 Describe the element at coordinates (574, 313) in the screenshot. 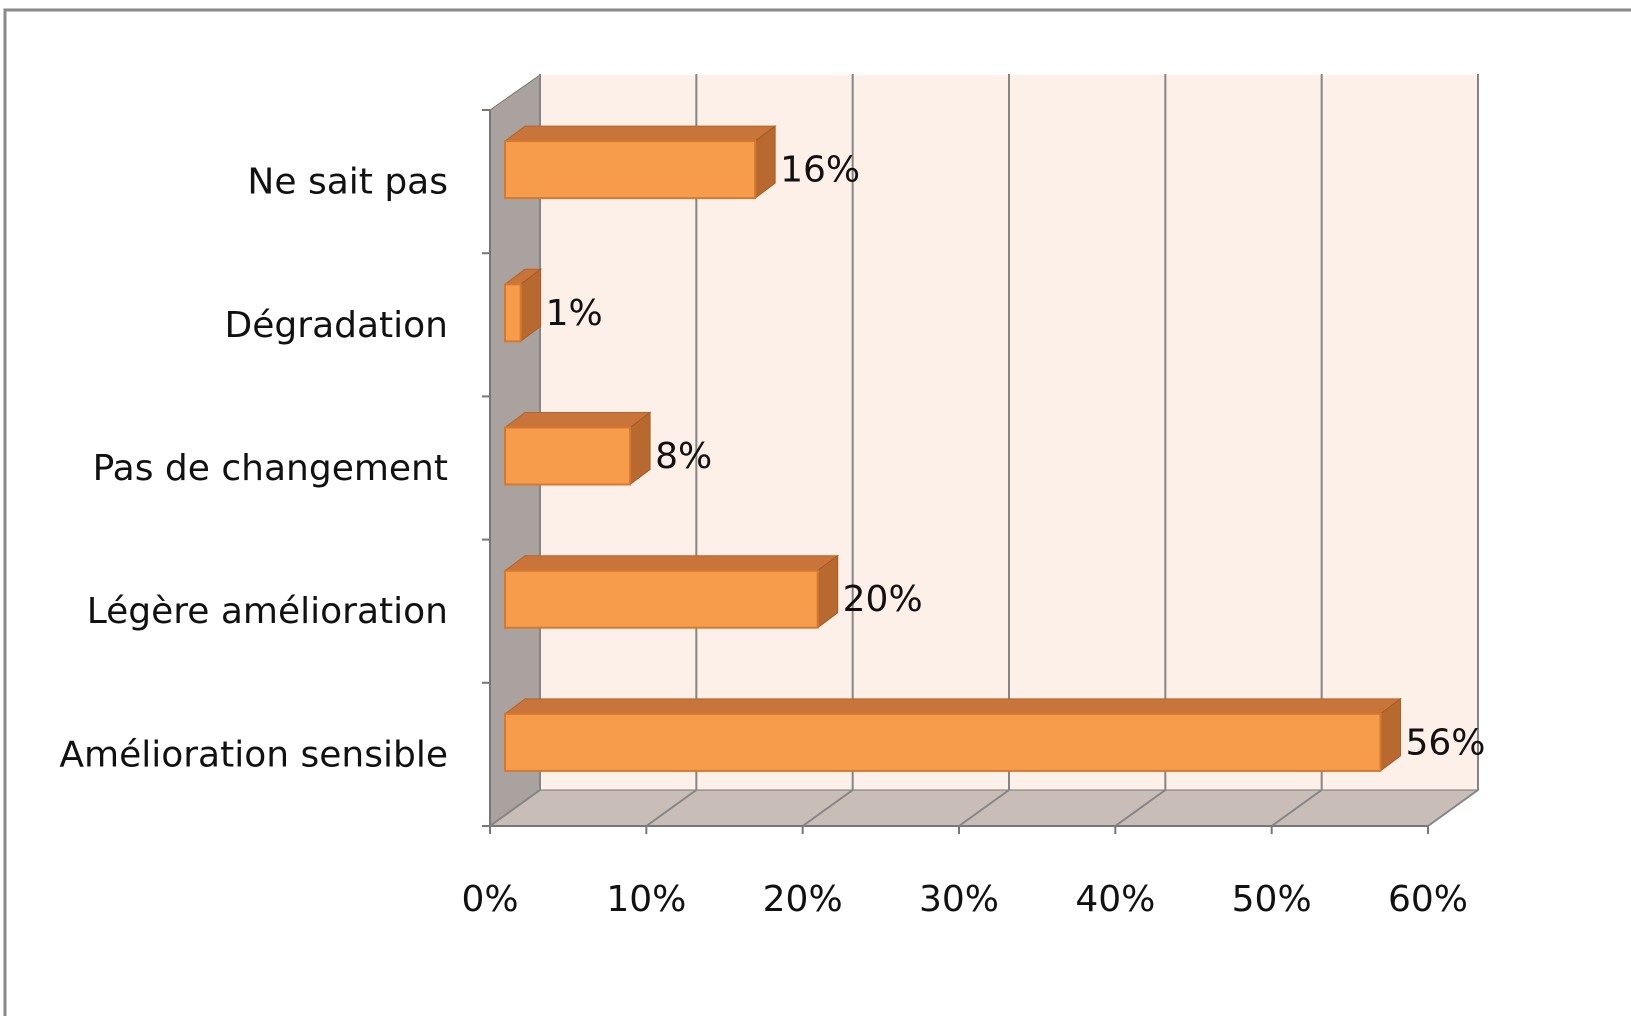

I see `data-label: 1%` at that location.